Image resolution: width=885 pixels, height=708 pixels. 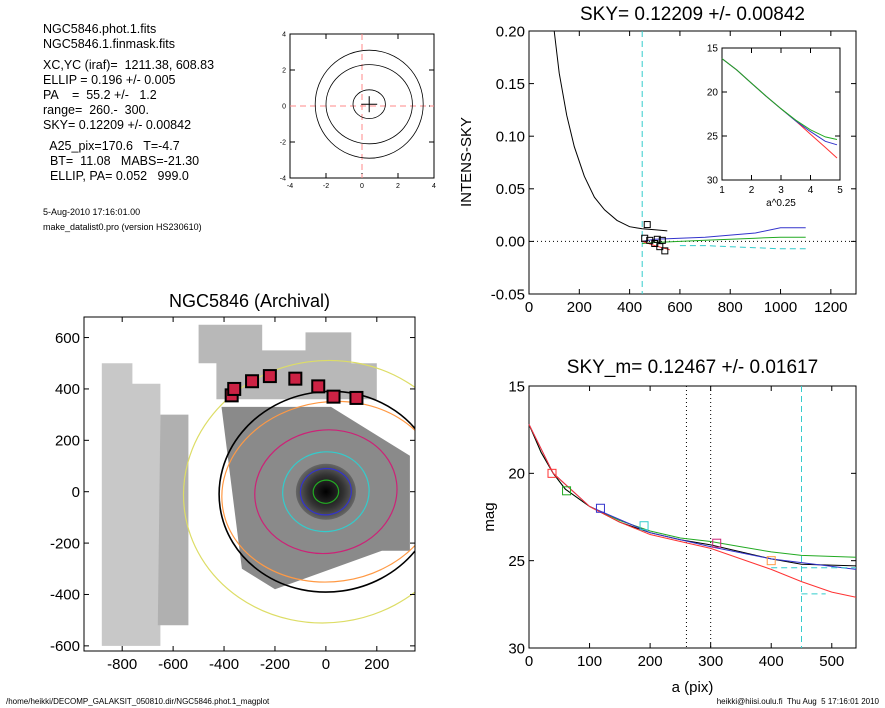 What do you see at coordinates (831, 661) in the screenshot?
I see `mag-xtick-label: 500` at bounding box center [831, 661].